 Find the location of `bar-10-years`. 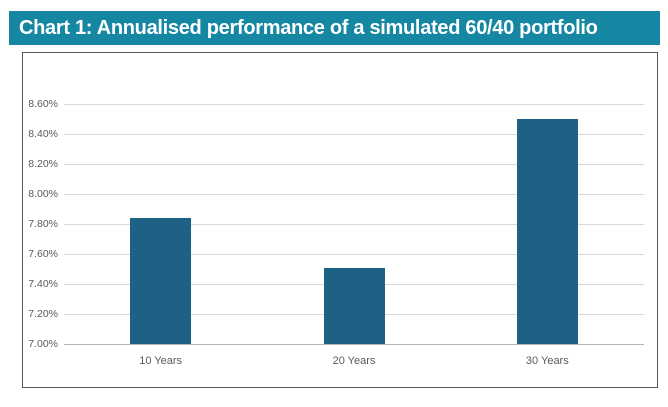

bar-10-years is located at coordinates (161, 281).